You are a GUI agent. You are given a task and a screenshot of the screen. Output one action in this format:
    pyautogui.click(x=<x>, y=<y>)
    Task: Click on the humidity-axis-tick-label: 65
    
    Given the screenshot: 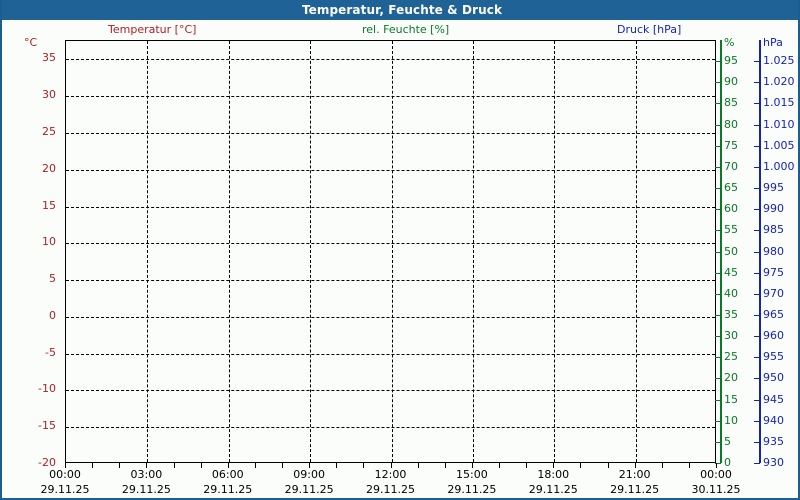 What is the action you would take?
    pyautogui.click(x=731, y=188)
    